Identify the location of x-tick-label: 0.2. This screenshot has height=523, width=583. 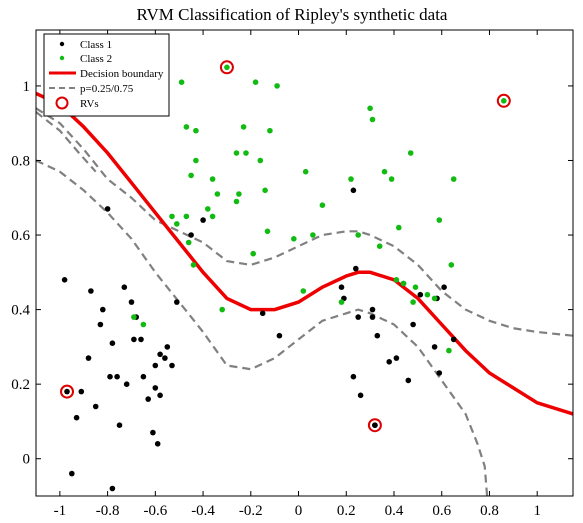
(346, 511).